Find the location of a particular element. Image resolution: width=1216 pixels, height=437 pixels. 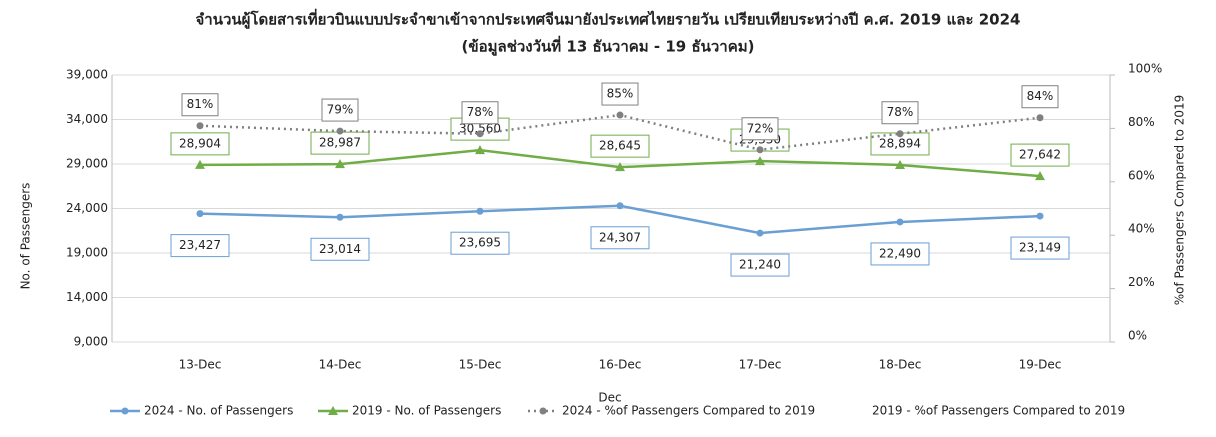

x-axis-title: Dec is located at coordinates (609, 398).